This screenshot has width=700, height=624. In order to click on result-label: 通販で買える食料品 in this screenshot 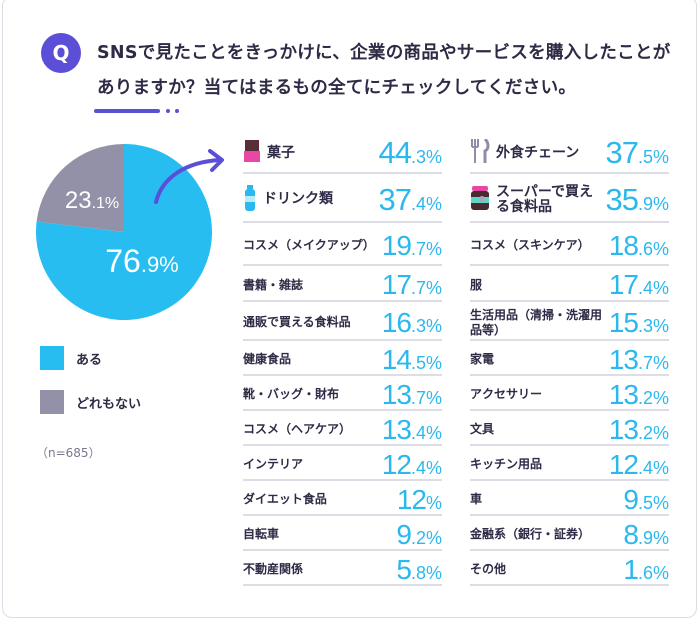, I will do `click(297, 322)`.